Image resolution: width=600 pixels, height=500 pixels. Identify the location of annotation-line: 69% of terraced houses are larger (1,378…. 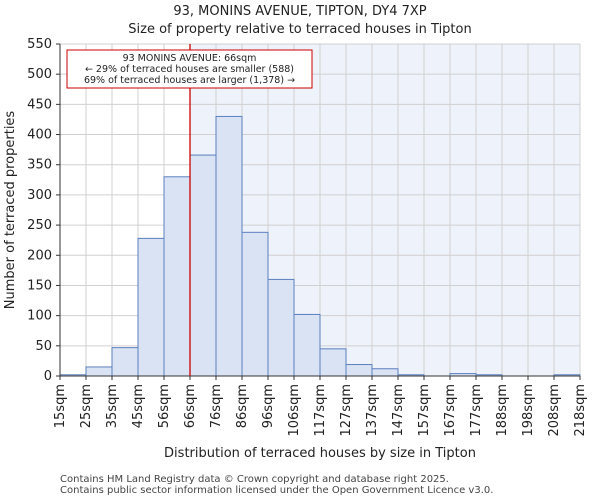
(189, 80).